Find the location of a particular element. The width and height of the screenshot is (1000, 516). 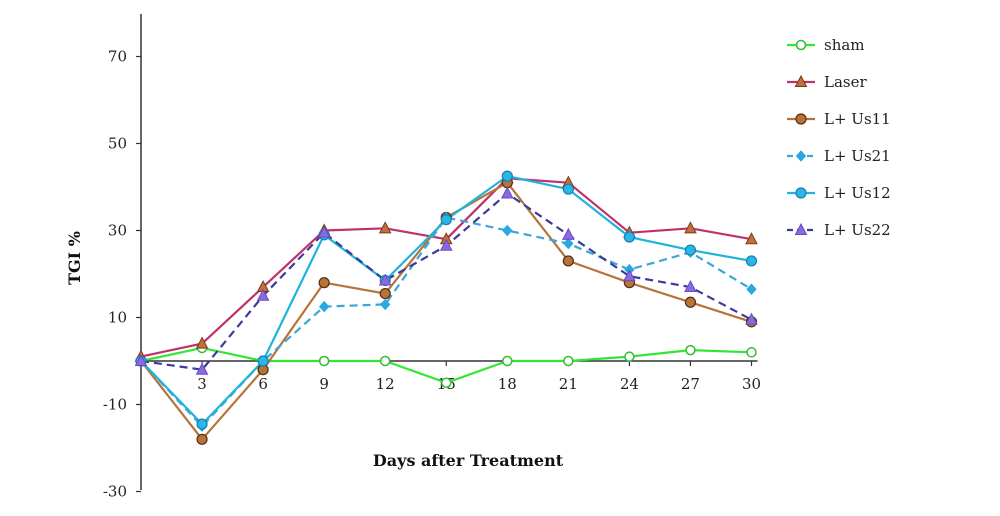

y-tick-label: 30 is located at coordinates (117, 231).